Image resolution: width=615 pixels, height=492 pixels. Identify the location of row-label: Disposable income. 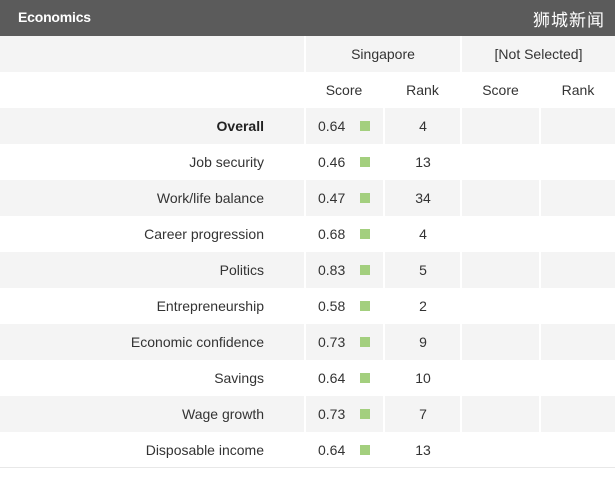
(204, 450).